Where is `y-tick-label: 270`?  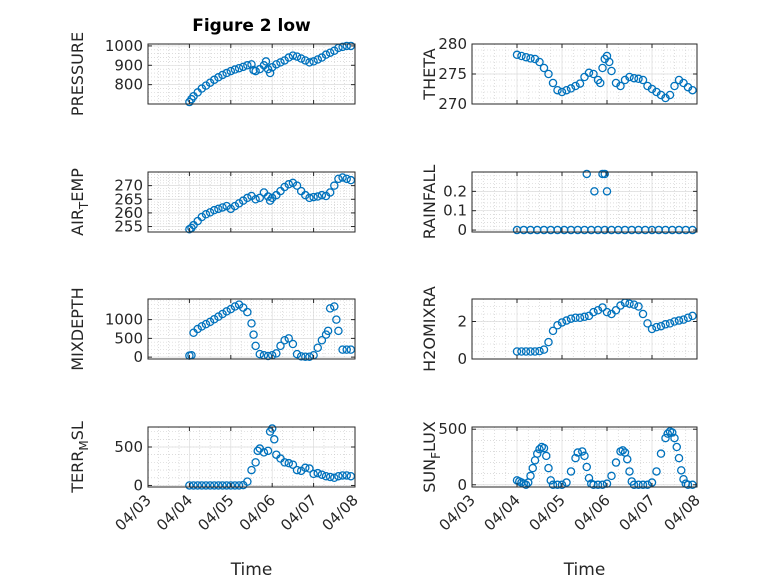
y-tick-label: 270 is located at coordinates (128, 186).